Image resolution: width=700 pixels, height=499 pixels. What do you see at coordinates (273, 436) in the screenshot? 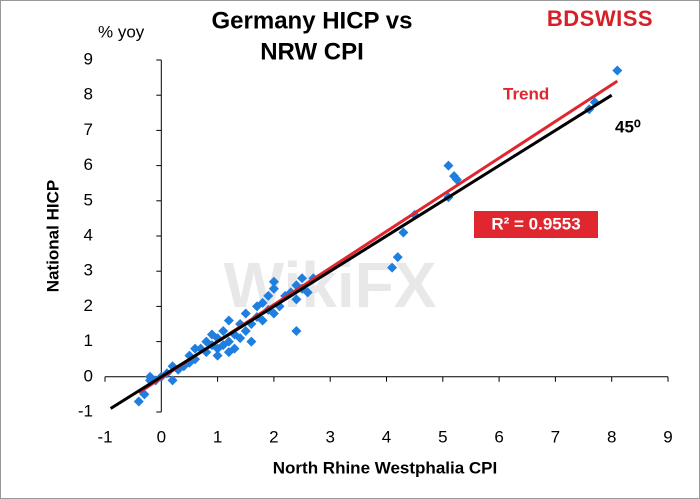
I see `x-tick-label: 2` at bounding box center [273, 436].